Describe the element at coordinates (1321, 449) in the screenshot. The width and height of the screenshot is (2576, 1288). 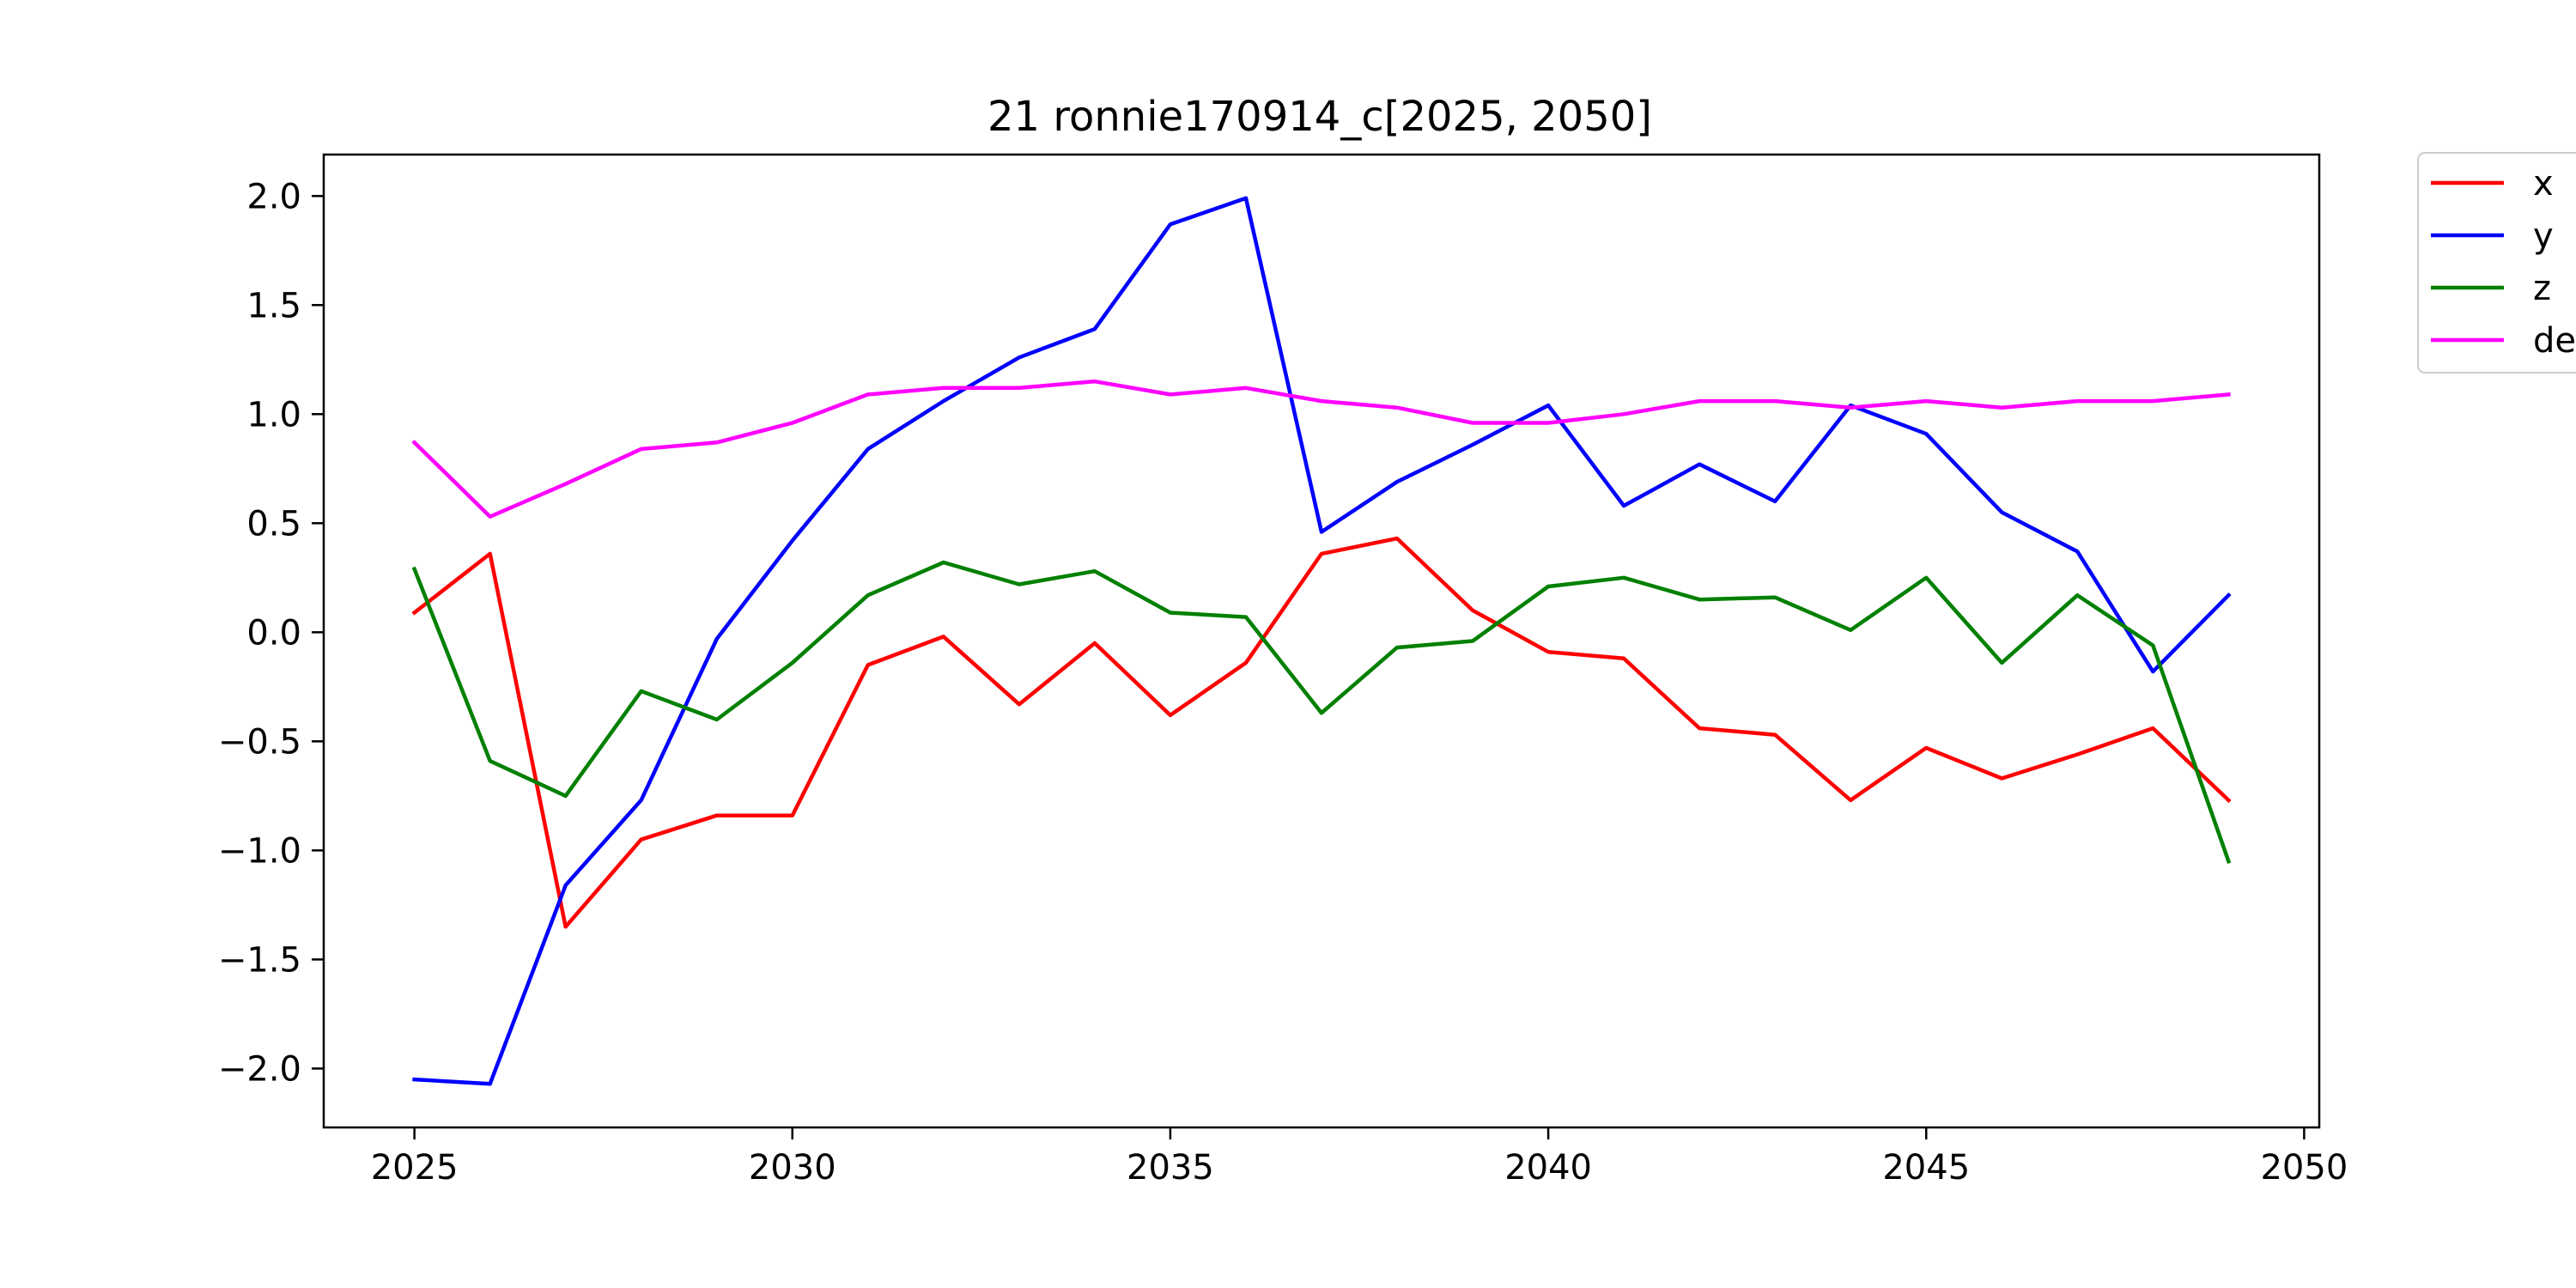
I see `series-line-de` at that location.